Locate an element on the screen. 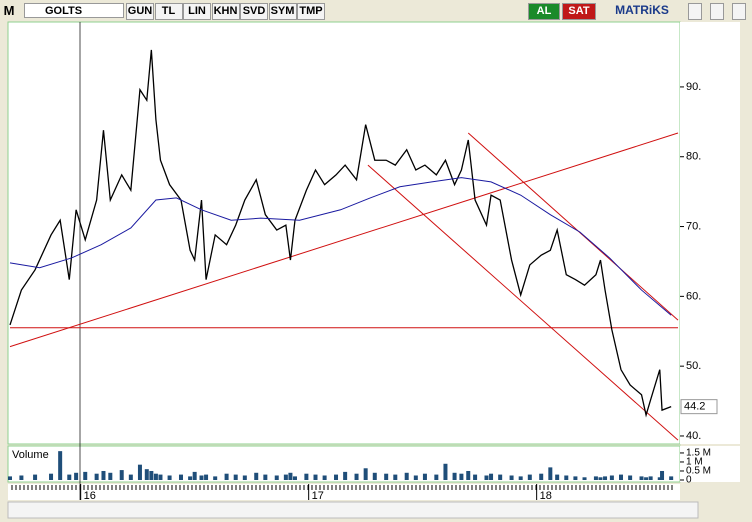  volume-tick-label: 1.5 M is located at coordinates (698, 453).